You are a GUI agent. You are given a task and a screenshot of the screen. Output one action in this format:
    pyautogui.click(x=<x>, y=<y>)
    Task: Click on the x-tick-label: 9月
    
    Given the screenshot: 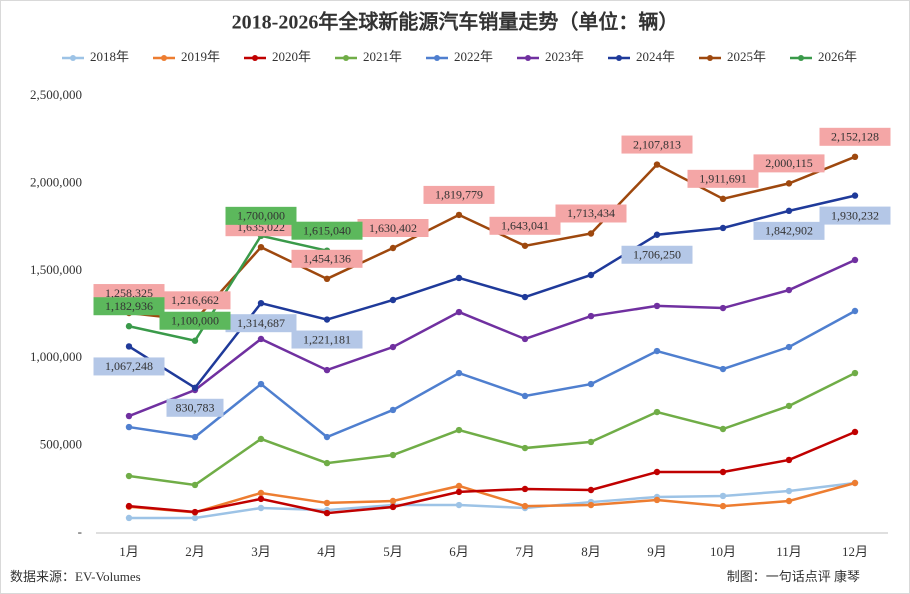 What is the action you would take?
    pyautogui.click(x=657, y=551)
    